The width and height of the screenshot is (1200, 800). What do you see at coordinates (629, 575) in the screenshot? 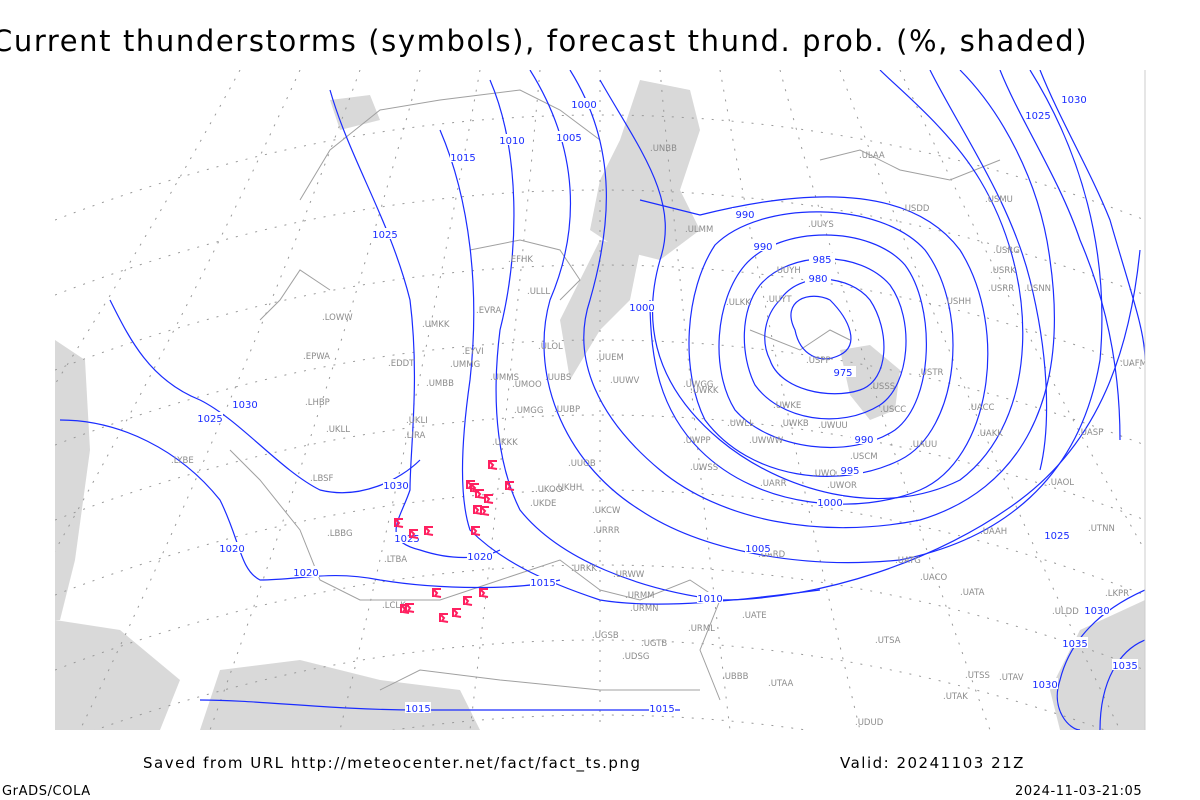
I see `station-label: .URWW` at bounding box center [629, 575].